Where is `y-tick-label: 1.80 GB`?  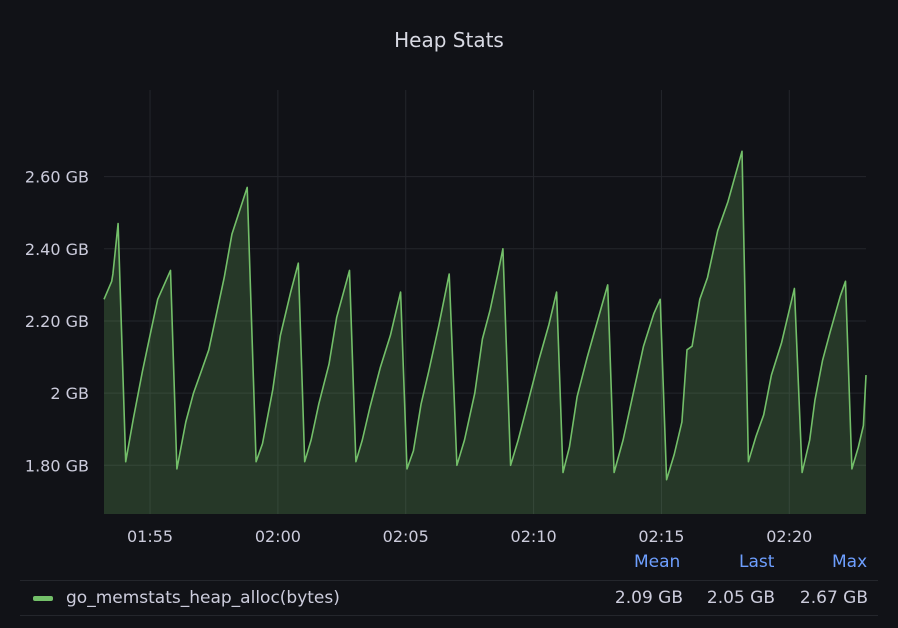 y-tick-label: 1.80 GB is located at coordinates (57, 465).